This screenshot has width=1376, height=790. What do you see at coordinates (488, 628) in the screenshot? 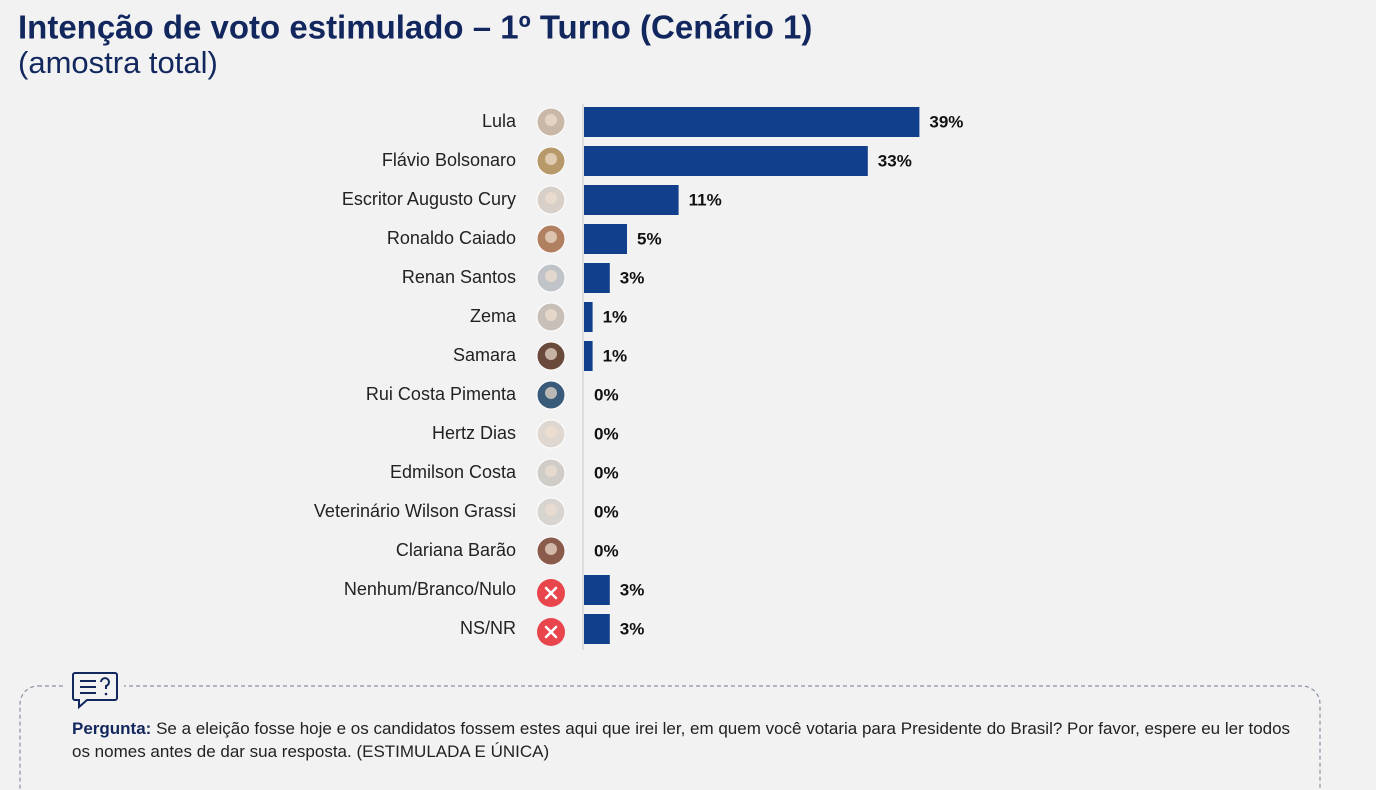
I see `category-label: NS/NR` at bounding box center [488, 628].